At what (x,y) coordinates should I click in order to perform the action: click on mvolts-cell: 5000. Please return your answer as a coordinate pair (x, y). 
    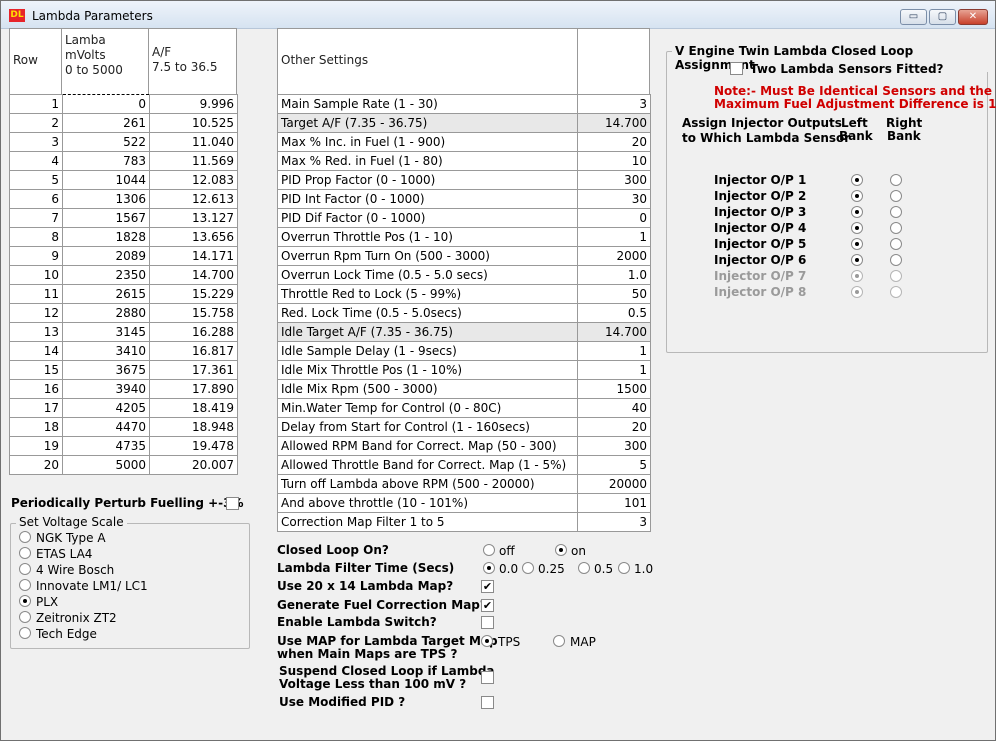
    Looking at the image, I should click on (106, 465).